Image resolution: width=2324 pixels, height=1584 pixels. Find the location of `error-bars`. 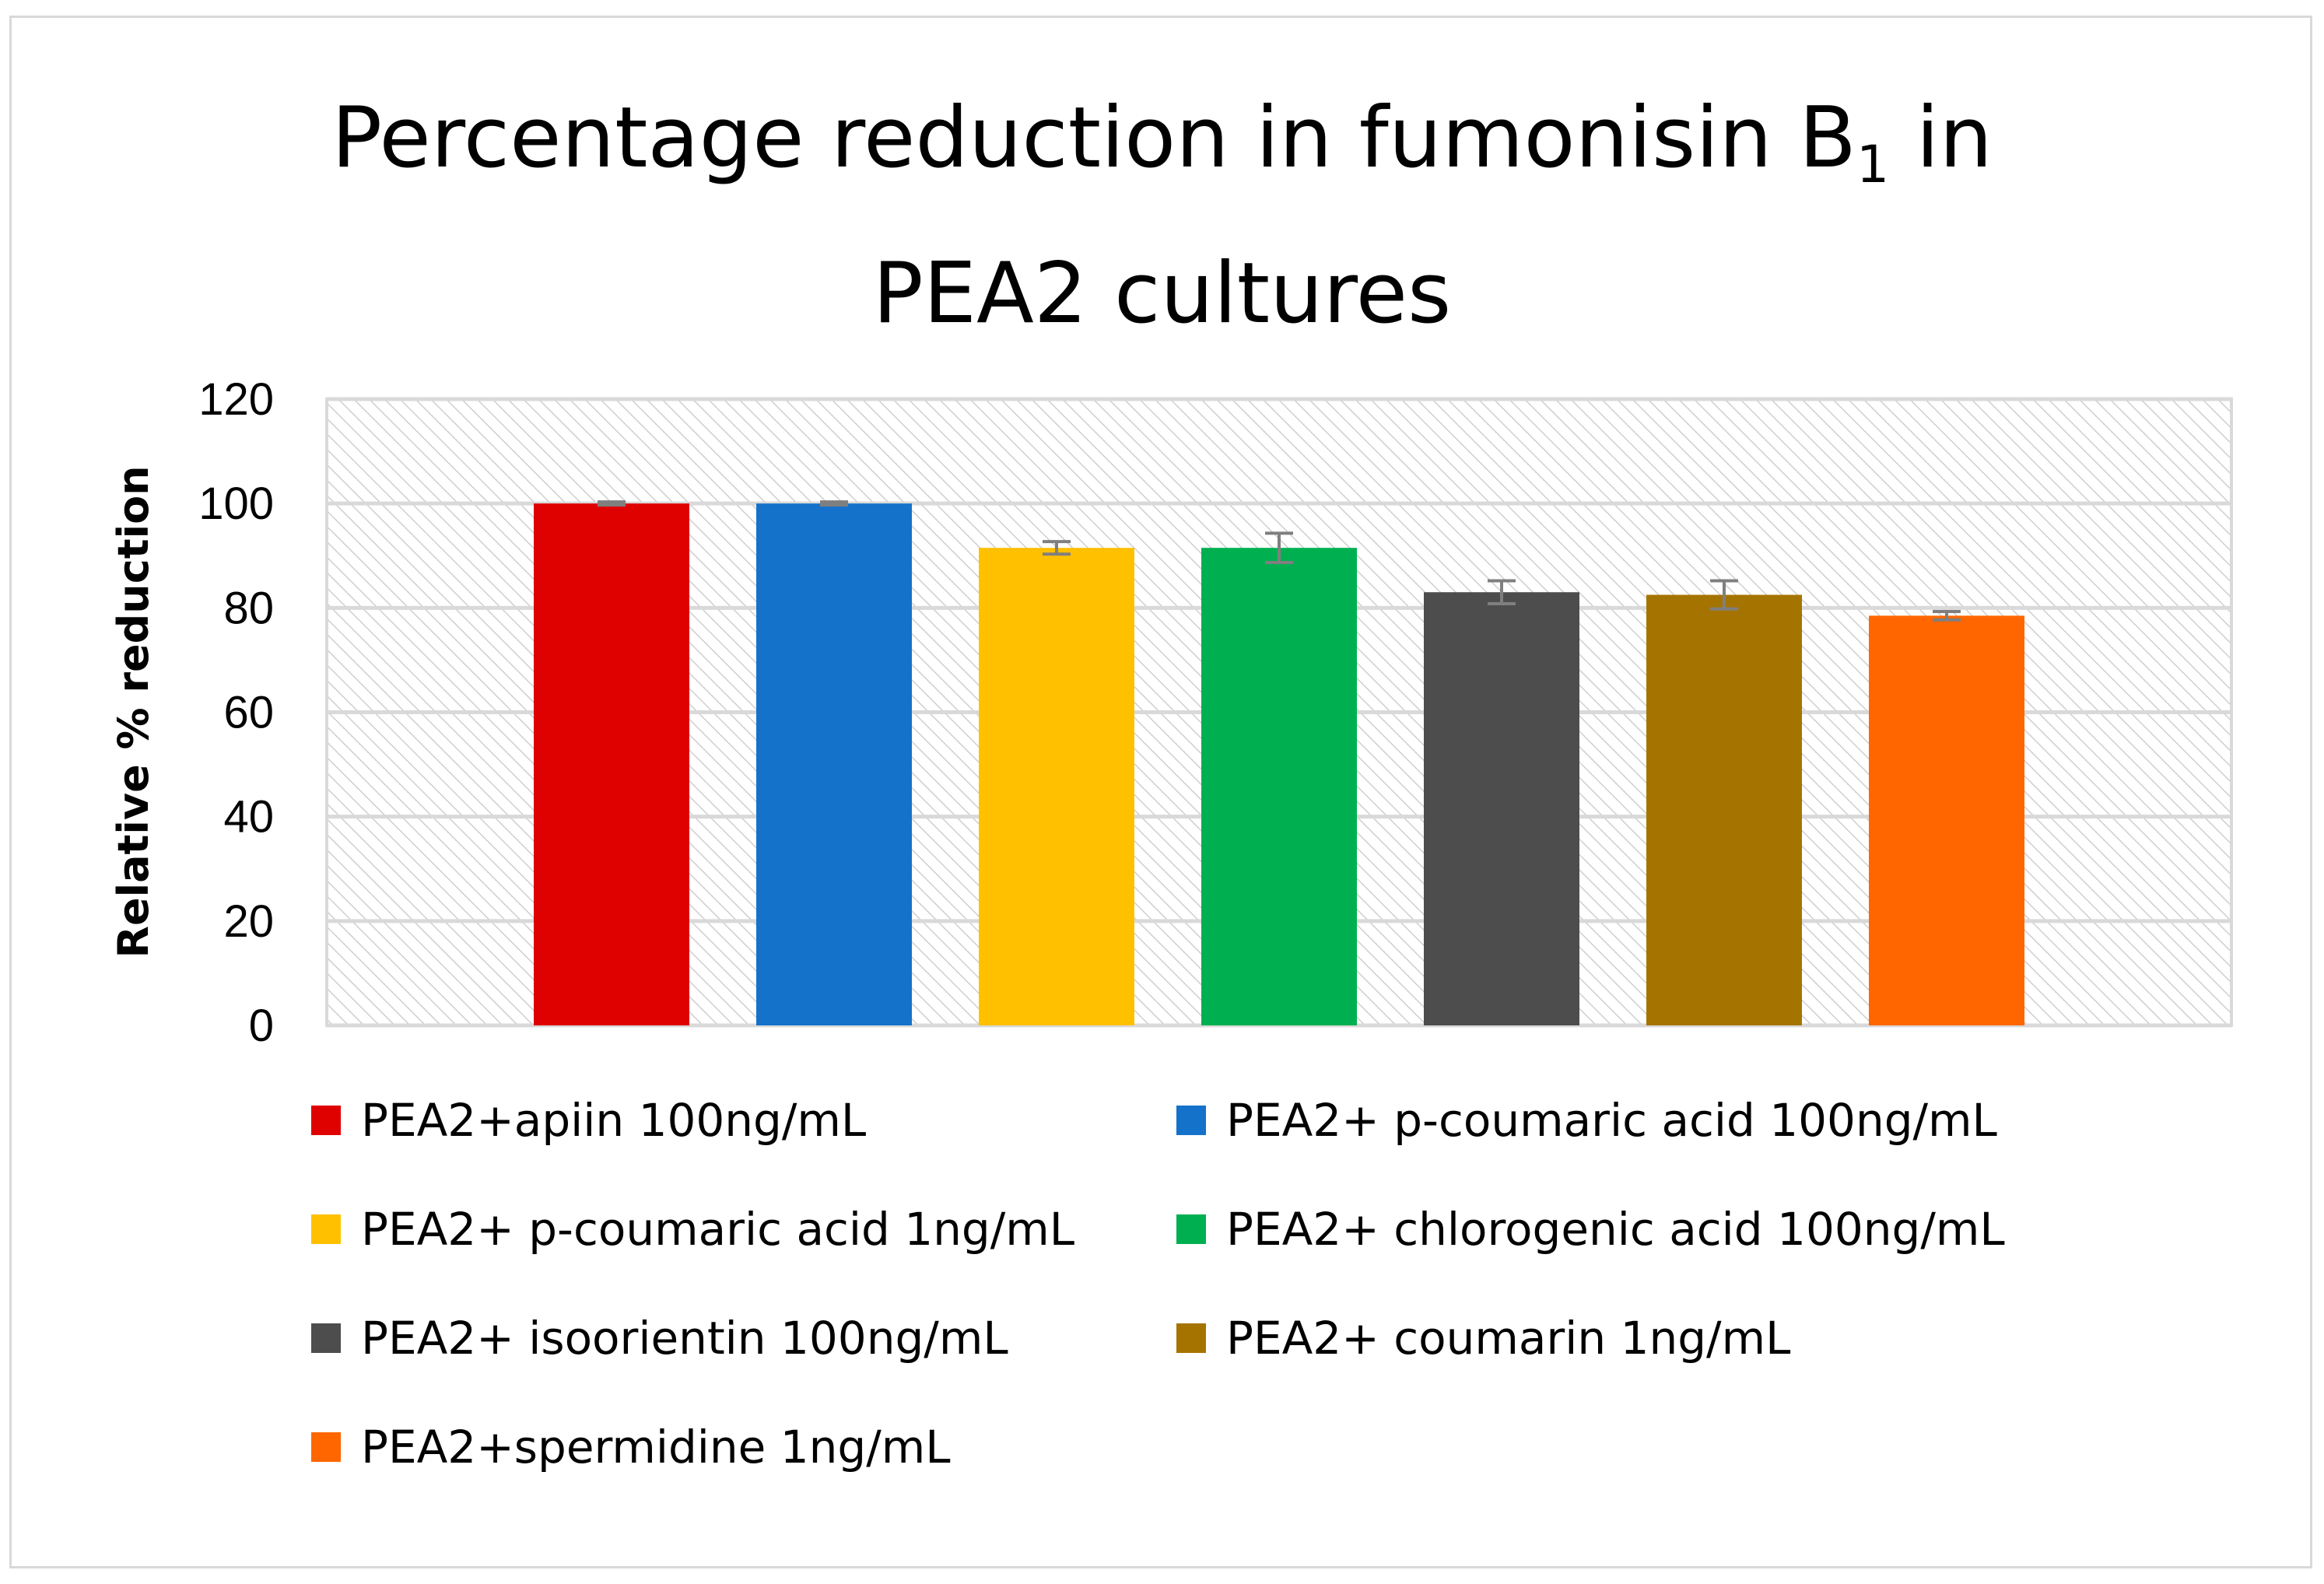

error-bars is located at coordinates (1279, 561).